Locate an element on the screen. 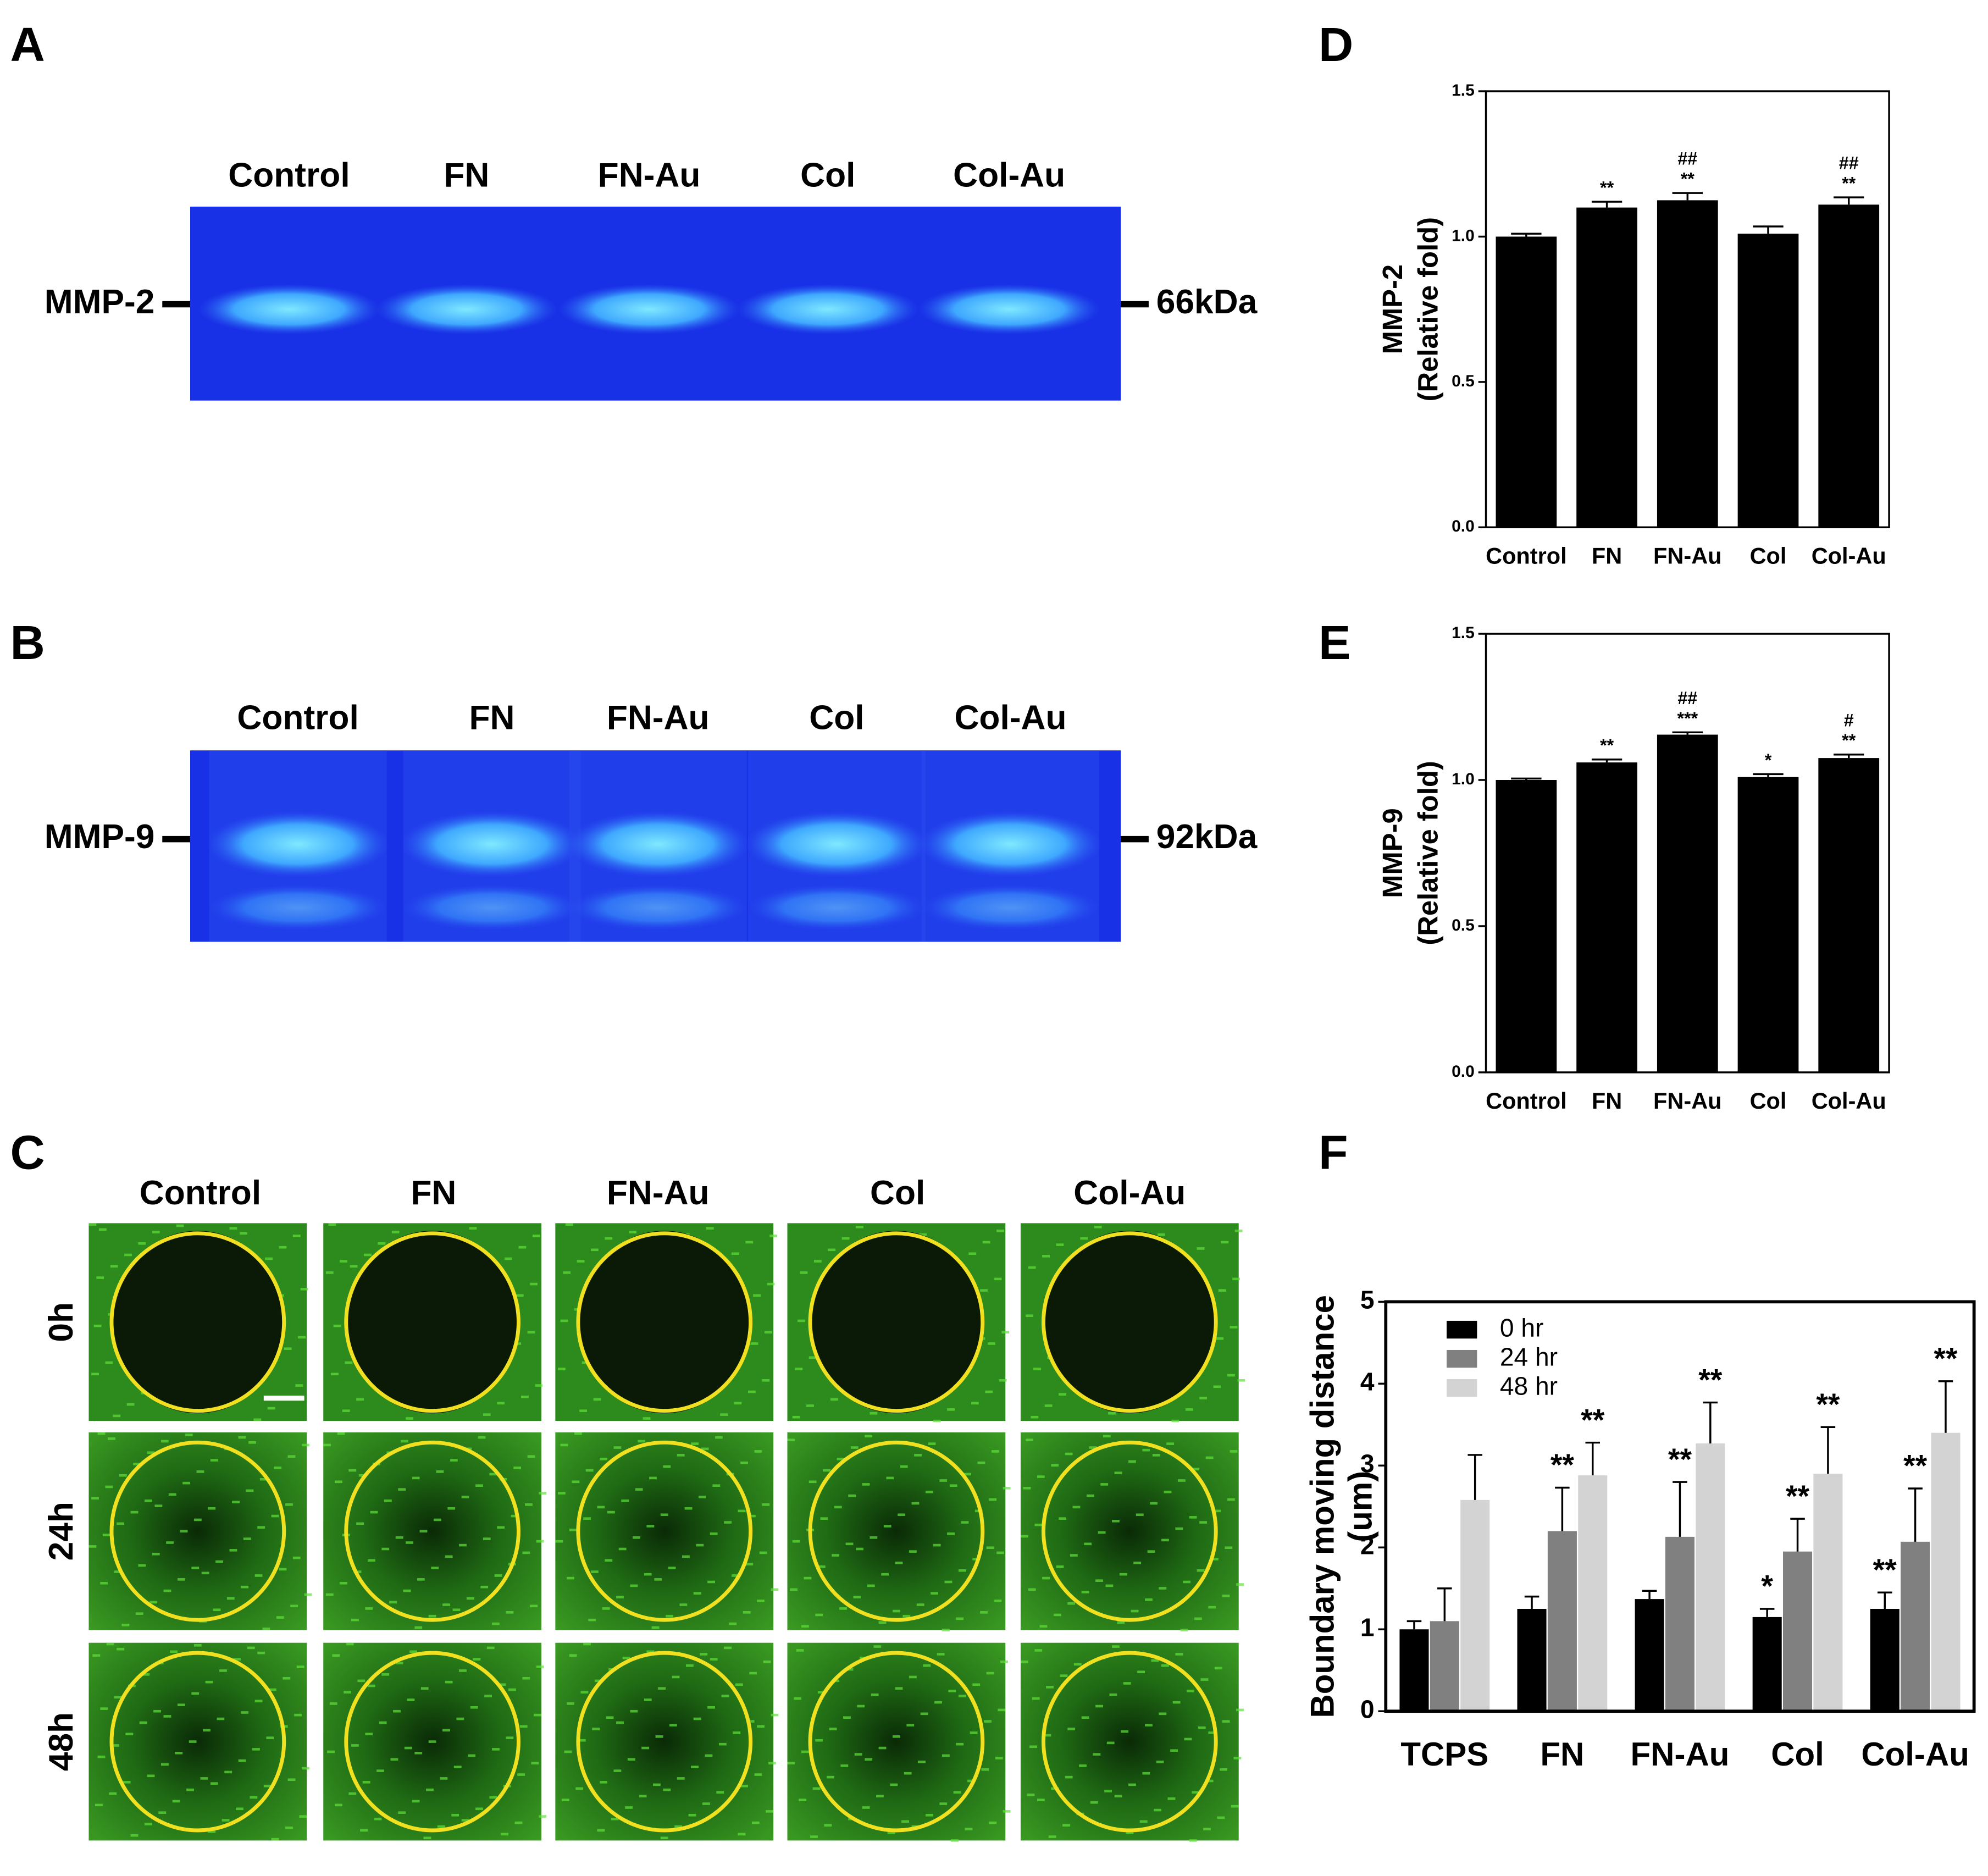 The height and width of the screenshot is (1876, 1988). column-label: FN is located at coordinates (433, 1193).